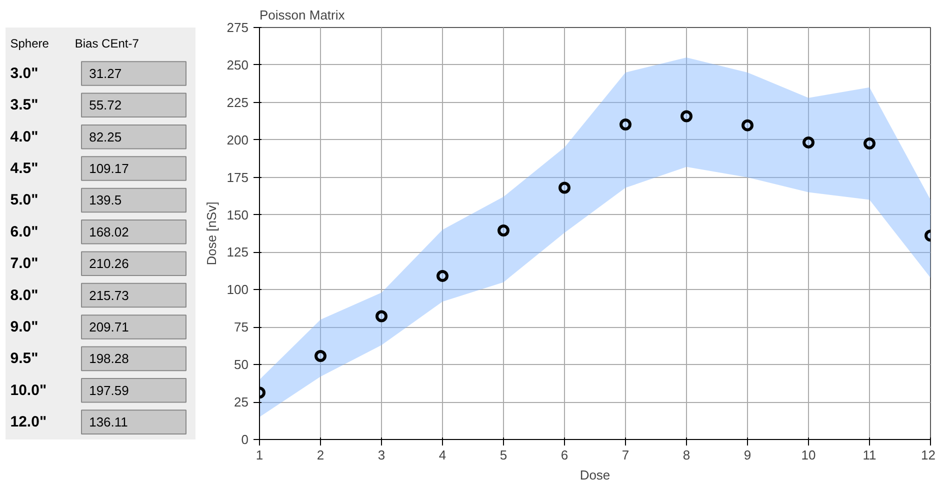 The height and width of the screenshot is (491, 949). Describe the element at coordinates (237, 140) in the screenshot. I see `y-tick-label: 200` at that location.